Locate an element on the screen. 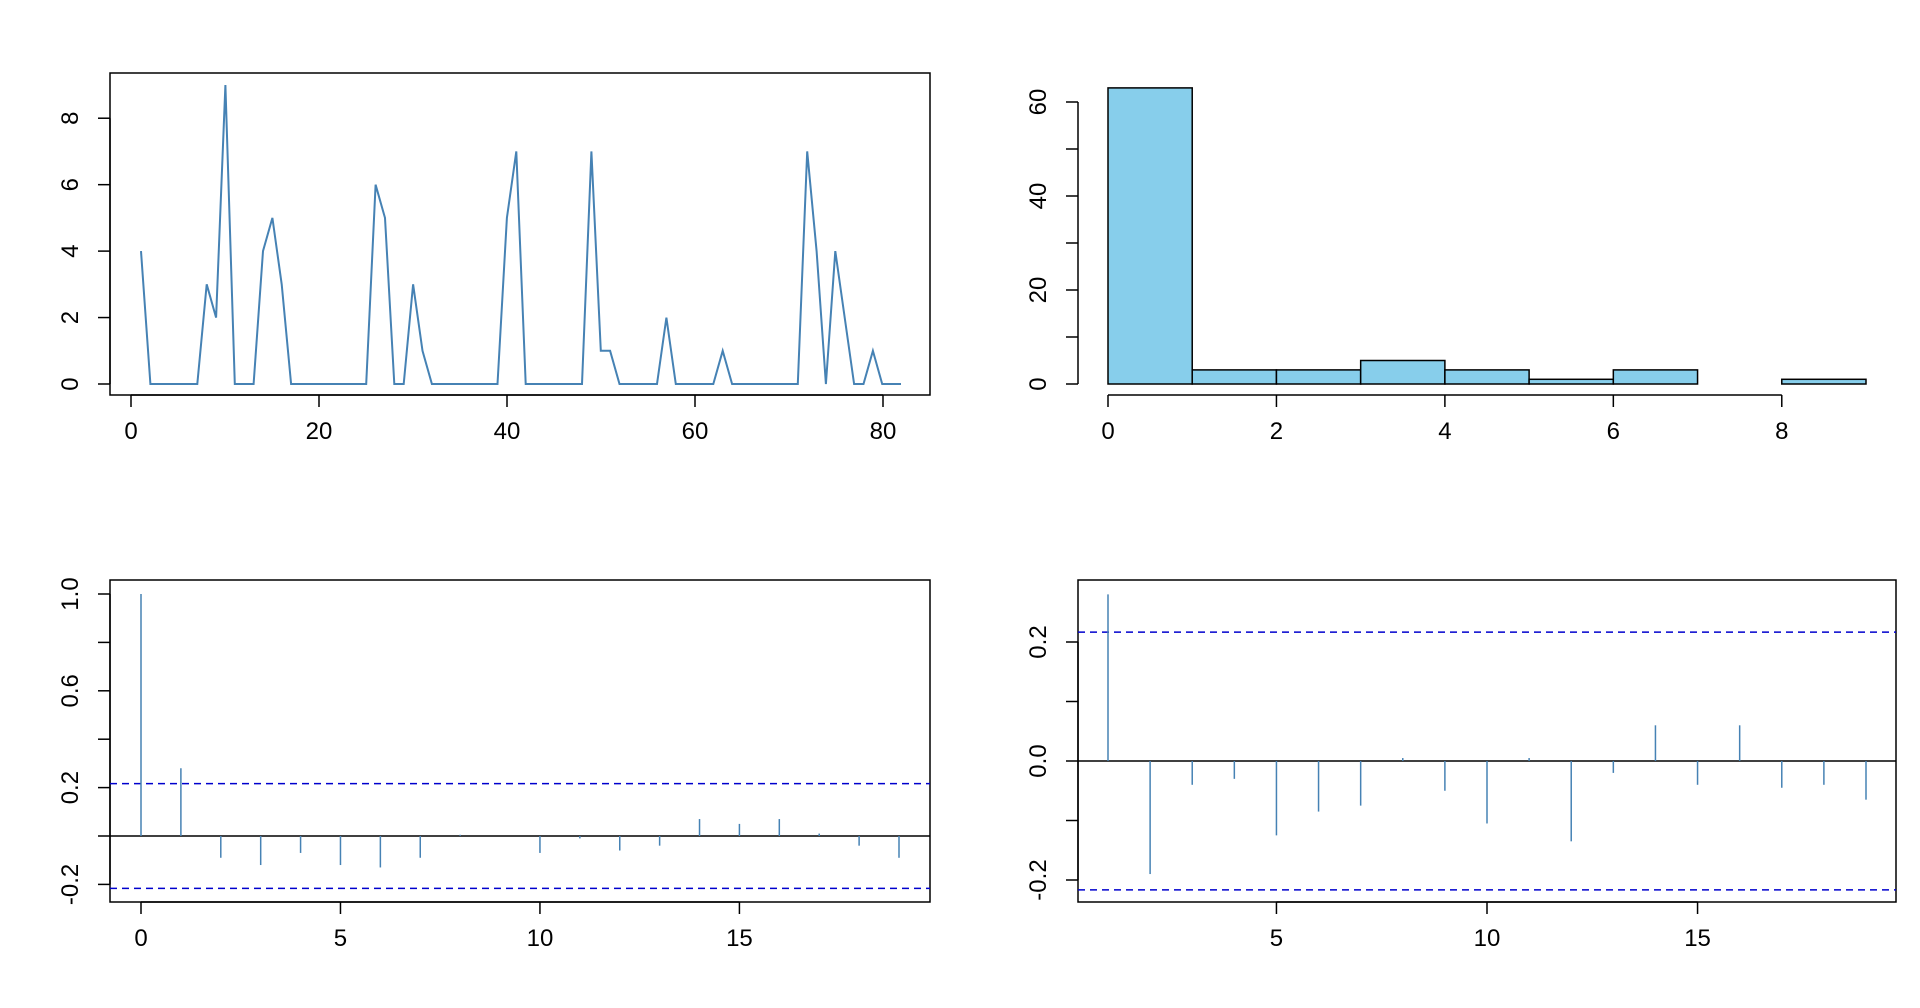  y-tick-label: 8 is located at coordinates (70, 118).